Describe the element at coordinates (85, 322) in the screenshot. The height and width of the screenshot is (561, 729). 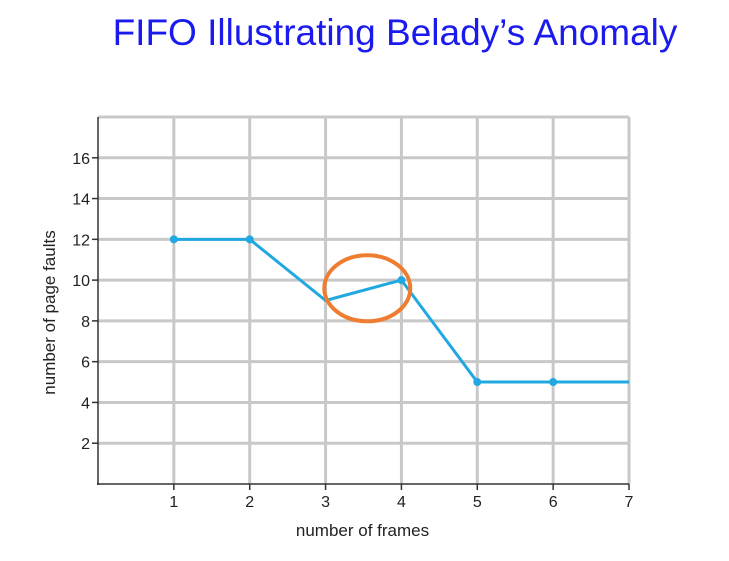
I see `y-tick-label-8: 8` at that location.